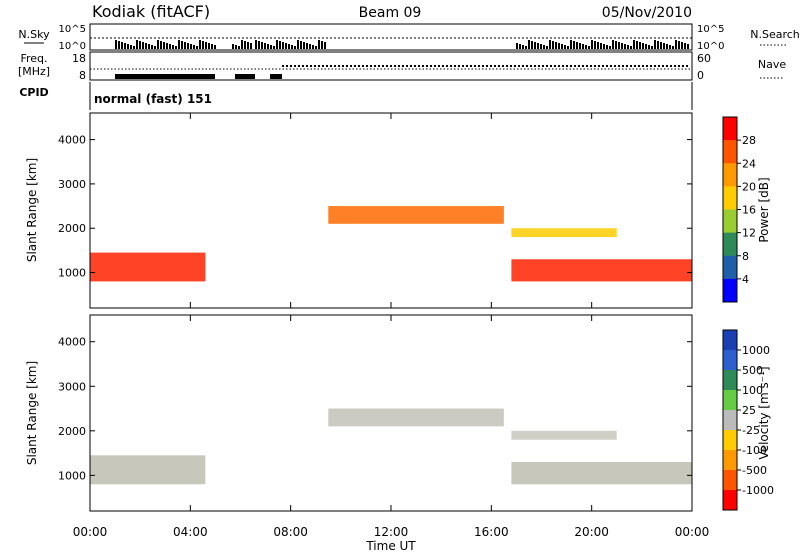  I want to click on power-colorbar-label: Power [dB], so click(764, 209).